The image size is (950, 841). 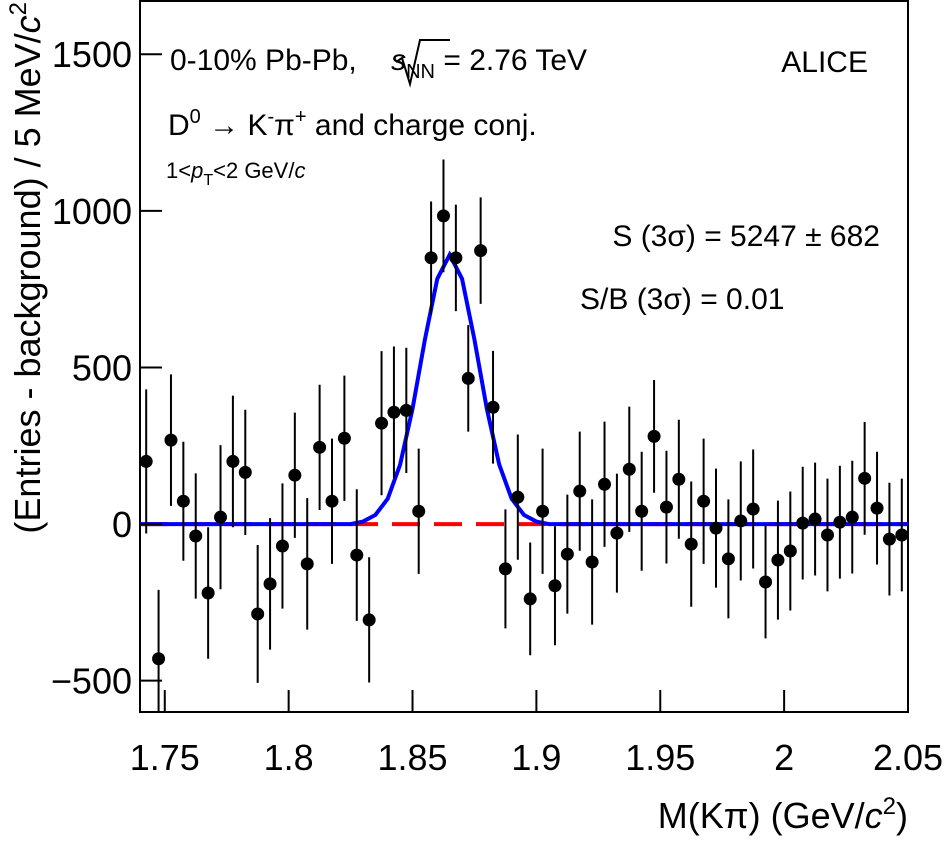 I want to click on annotation: S/B (3σ) = 0.01, so click(x=682, y=299).